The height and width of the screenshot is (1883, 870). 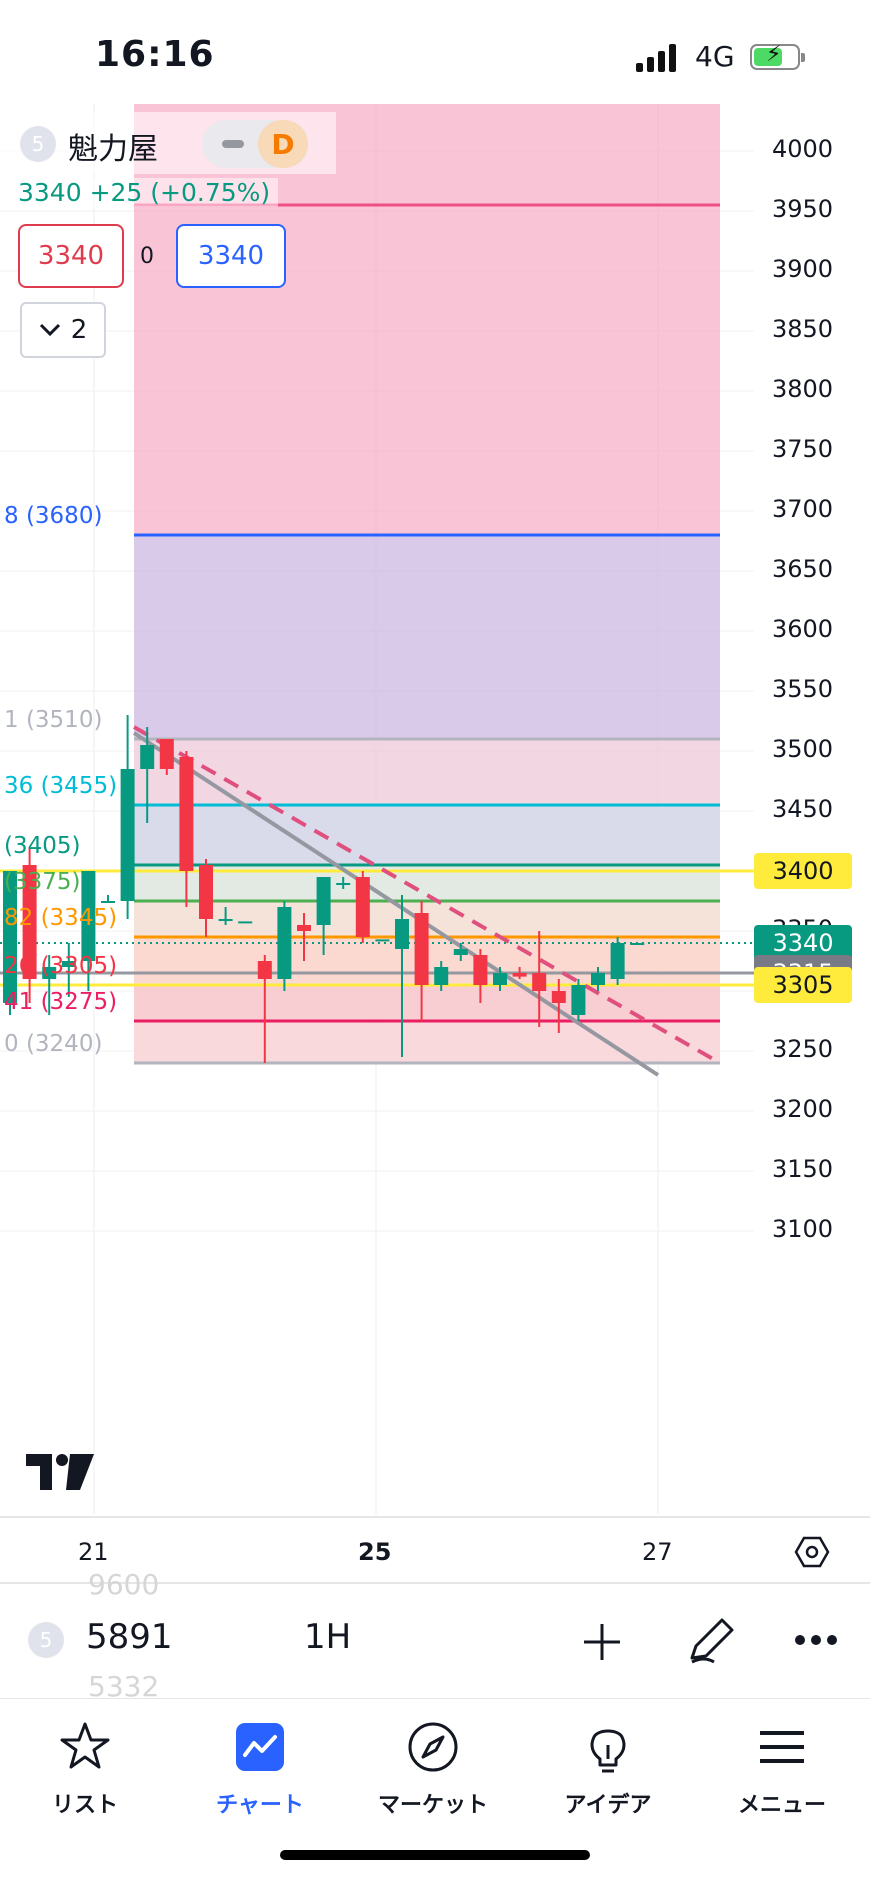 What do you see at coordinates (602, 1642) in the screenshot?
I see `plus-icon` at bounding box center [602, 1642].